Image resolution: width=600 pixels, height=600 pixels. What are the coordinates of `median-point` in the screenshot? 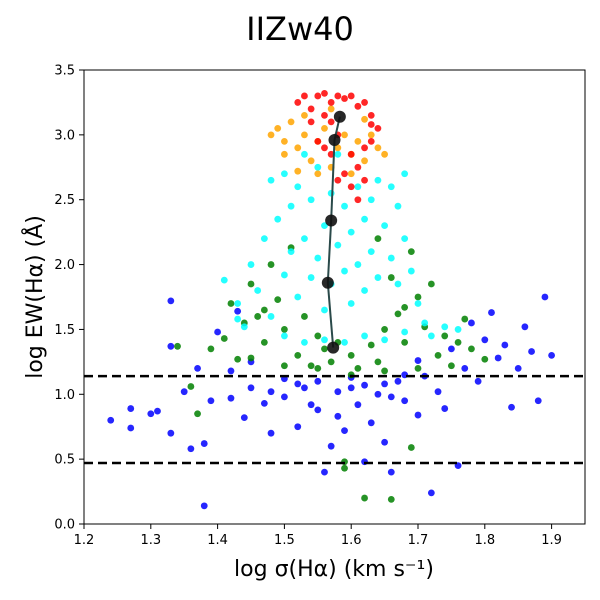 It's located at (327, 282).